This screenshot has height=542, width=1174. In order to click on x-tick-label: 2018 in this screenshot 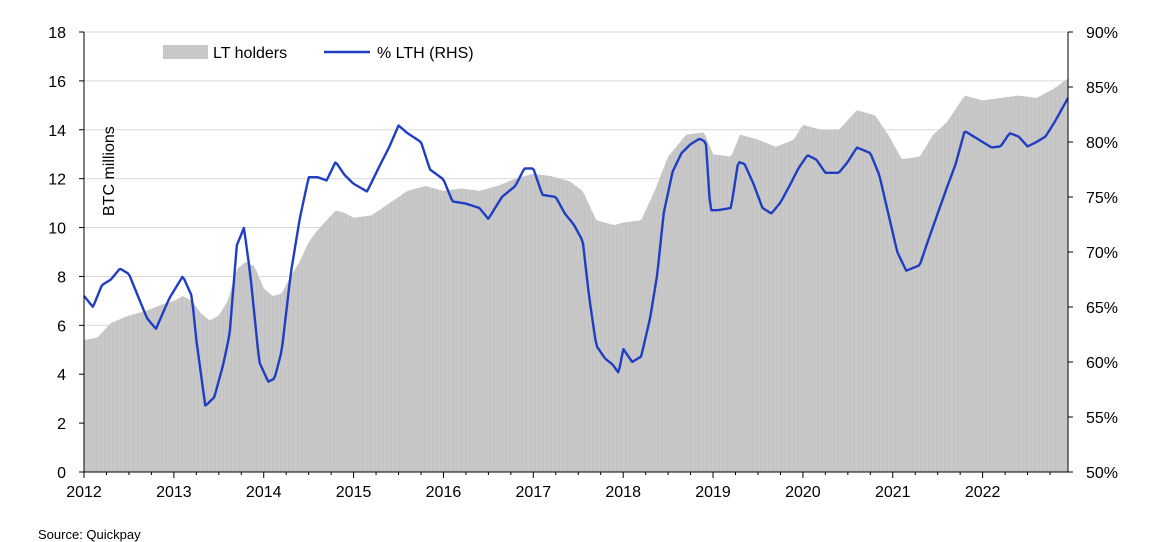, I will do `click(623, 492)`.